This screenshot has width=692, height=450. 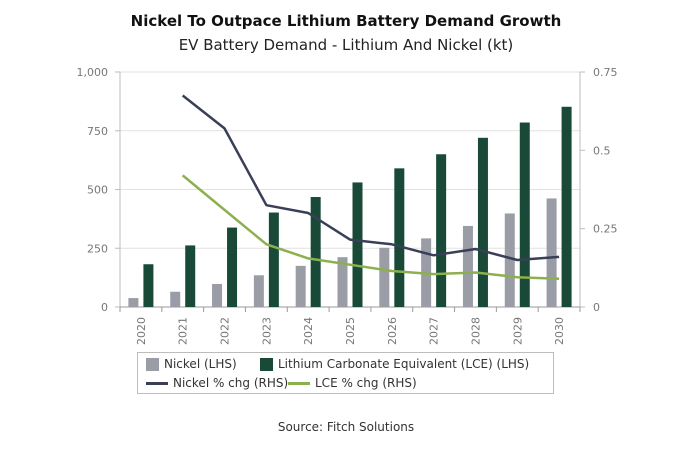 I want to click on legend-item-lce: Lithium Carbonate Equivalent (LCE) (LHS), so click(x=394, y=364).